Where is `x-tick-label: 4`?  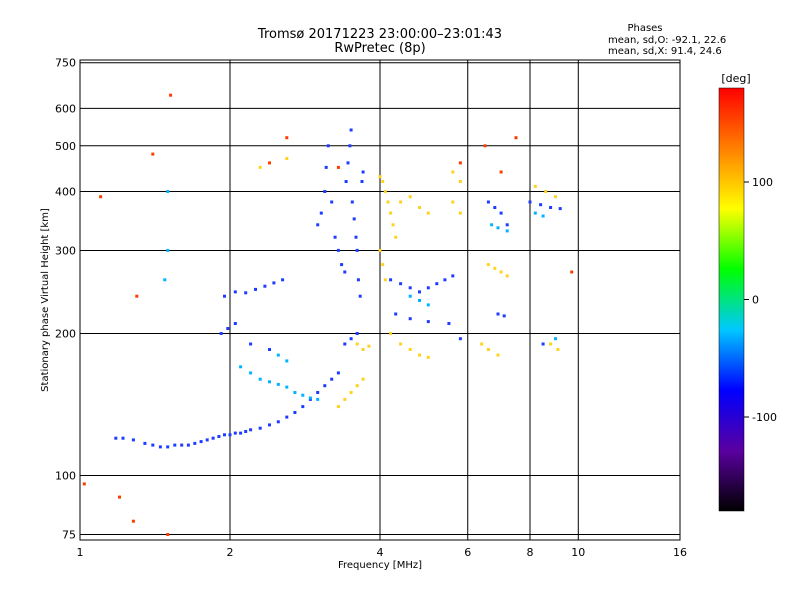 x-tick-label: 4 is located at coordinates (380, 552).